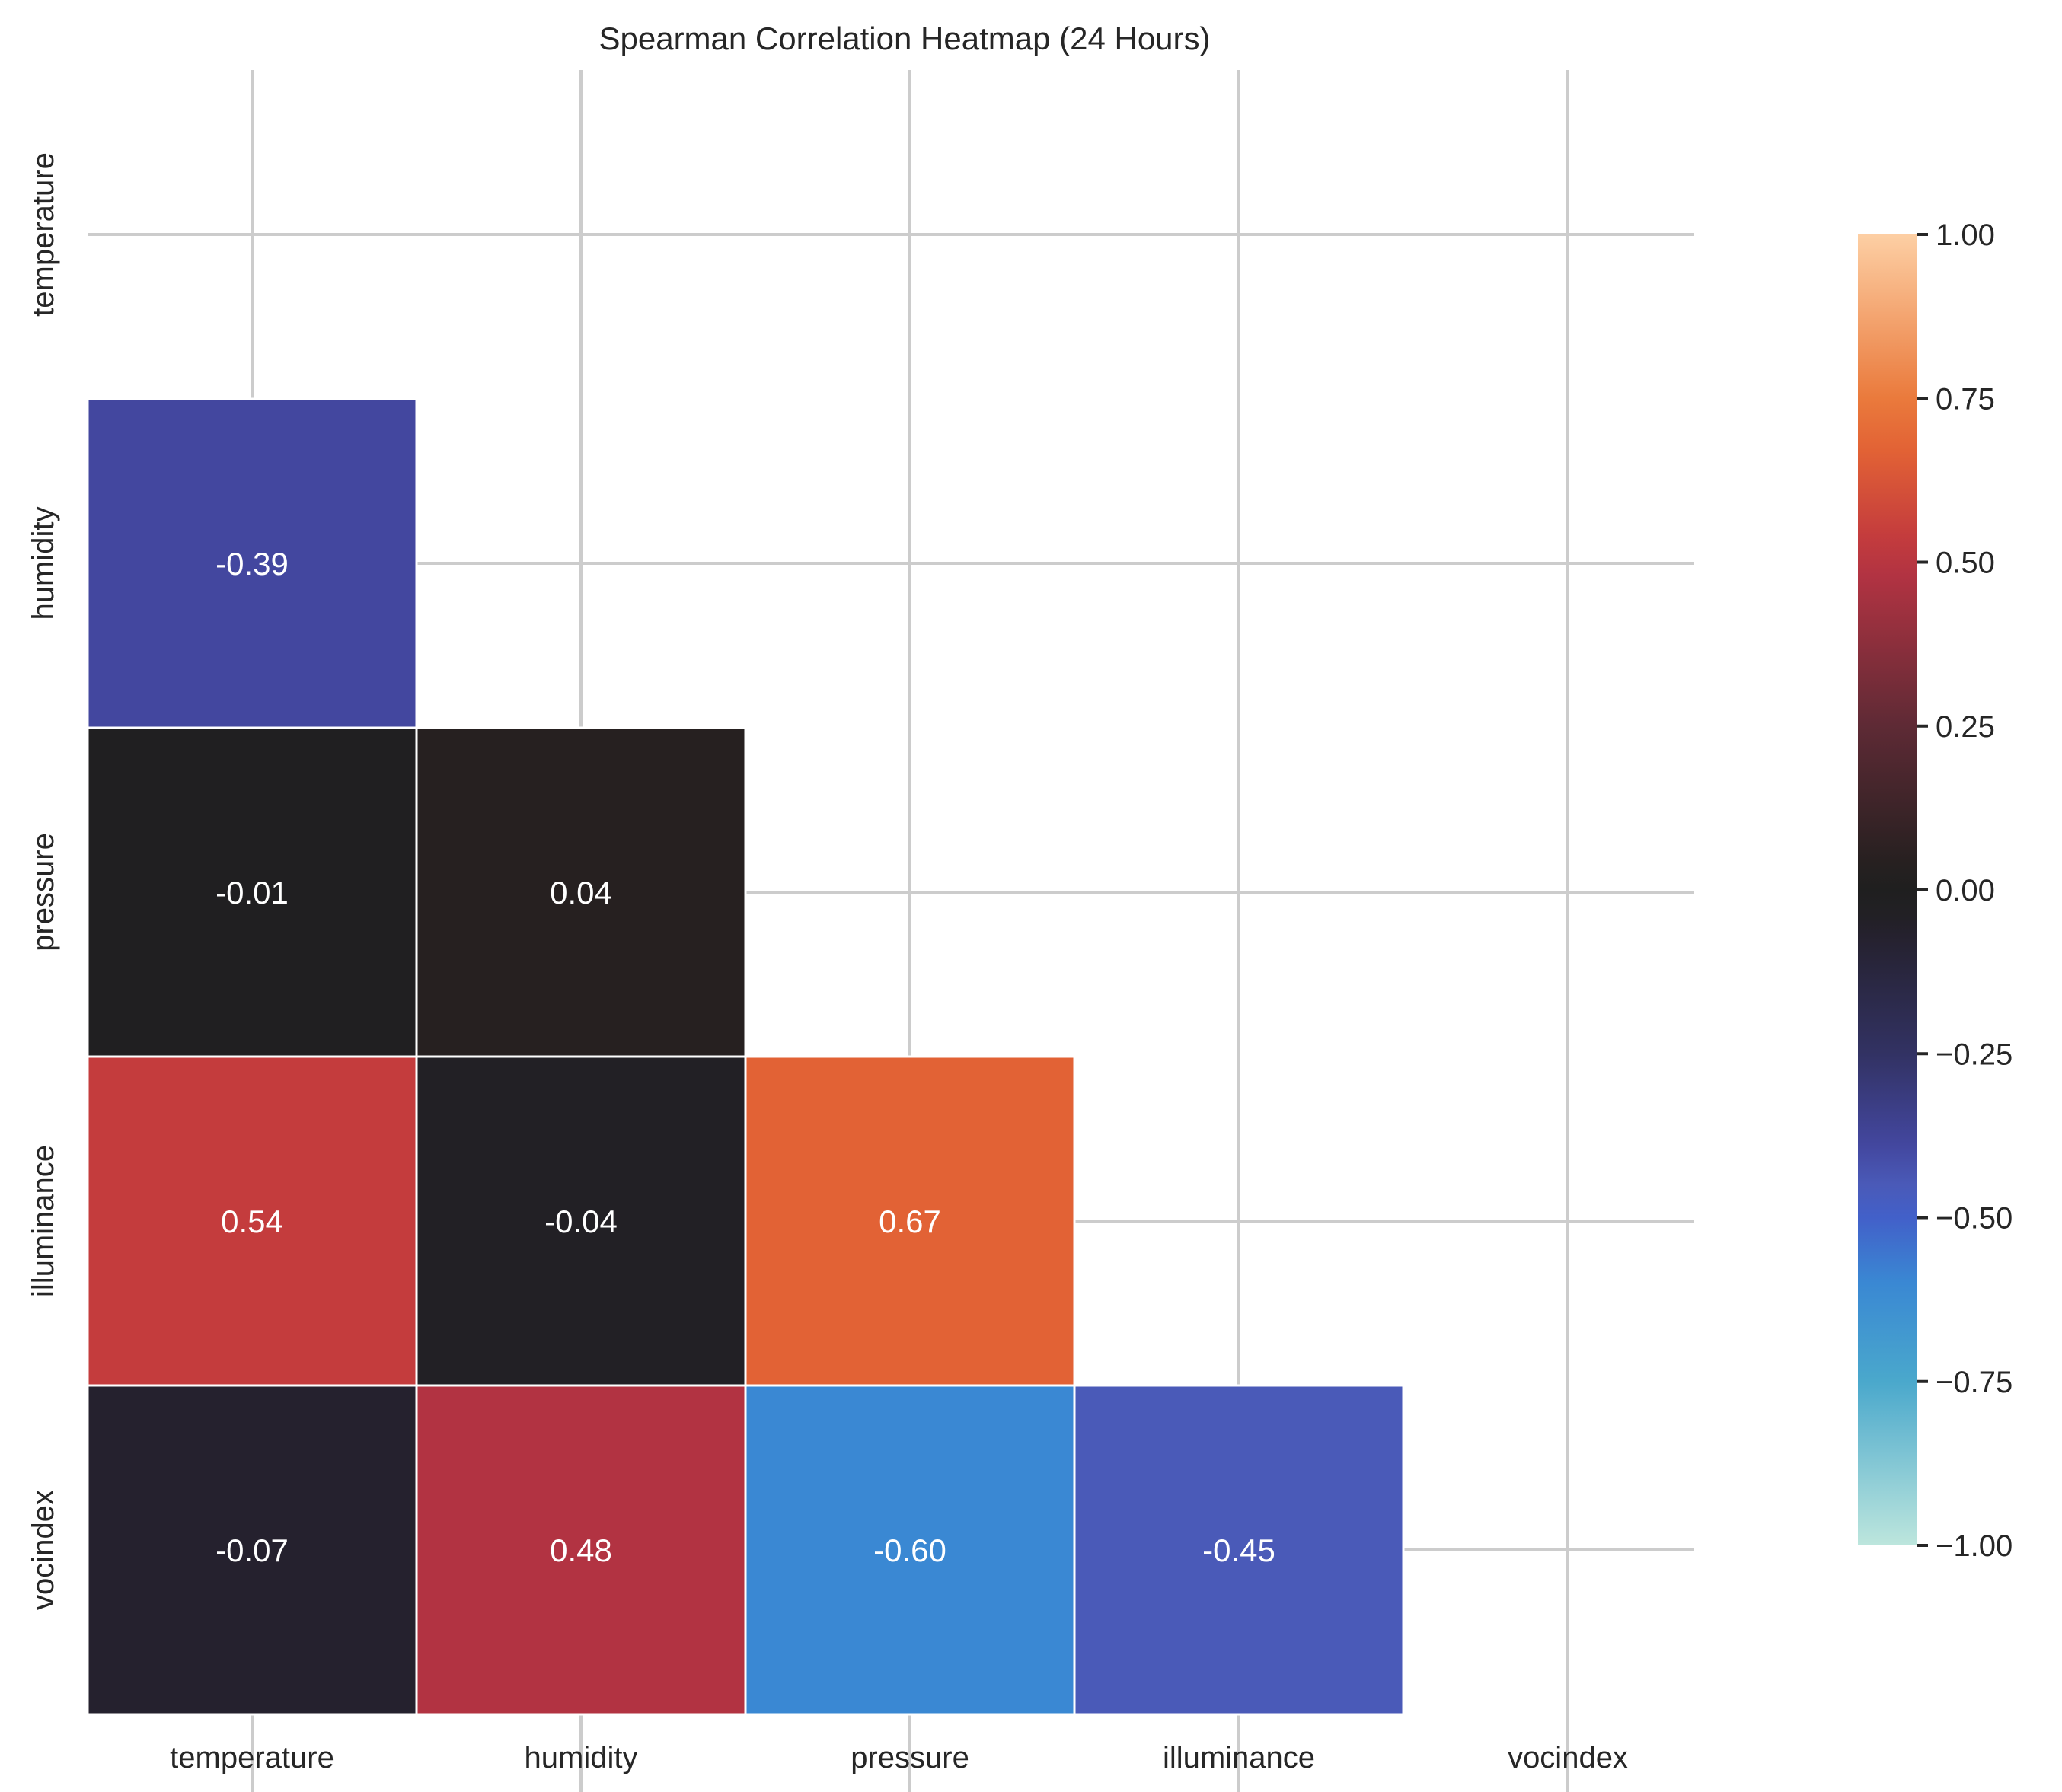  What do you see at coordinates (910, 1757) in the screenshot?
I see `x-tick-pressure: pressure` at bounding box center [910, 1757].